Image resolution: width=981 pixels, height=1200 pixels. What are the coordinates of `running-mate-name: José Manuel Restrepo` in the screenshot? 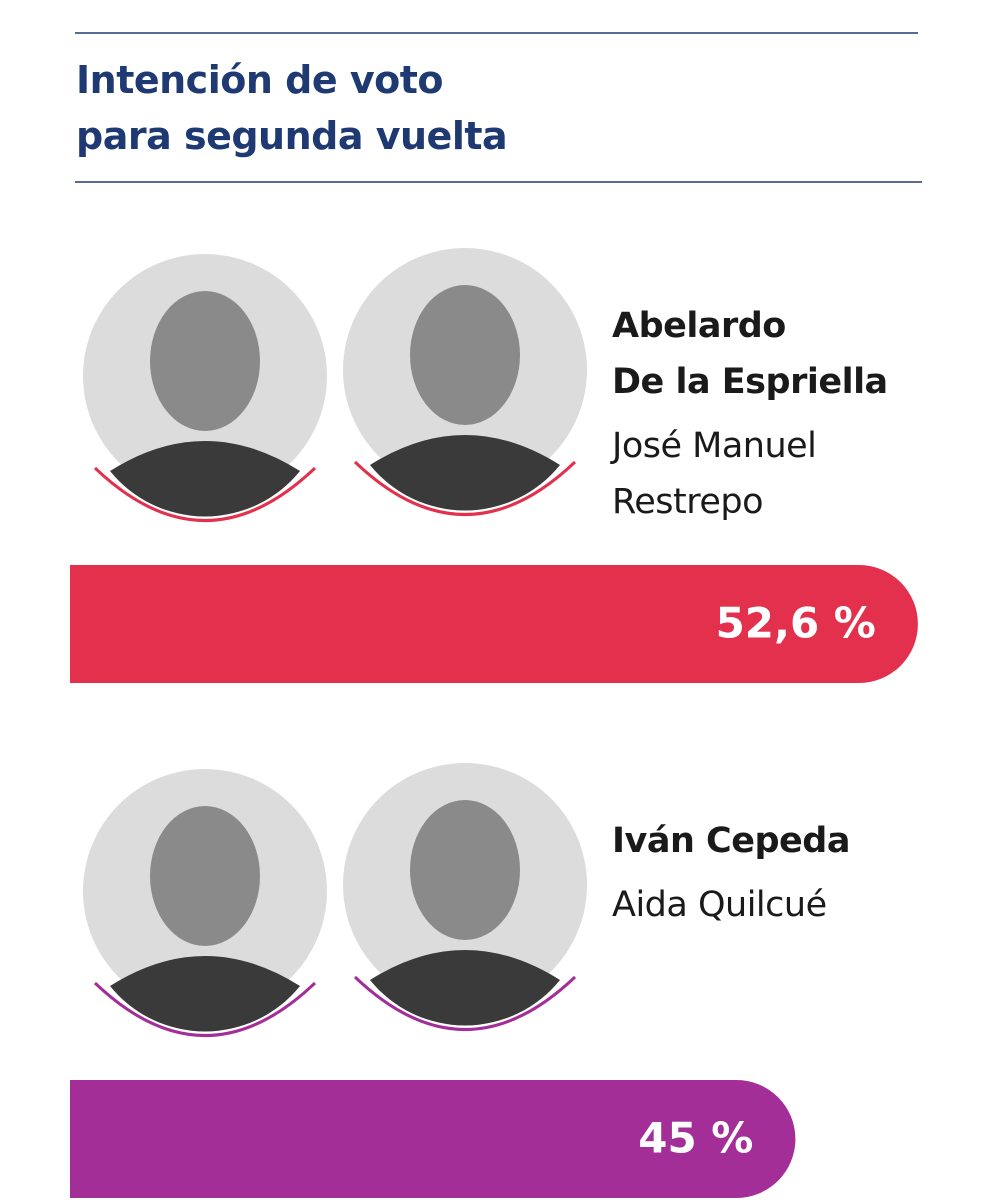 It's located at (714, 474).